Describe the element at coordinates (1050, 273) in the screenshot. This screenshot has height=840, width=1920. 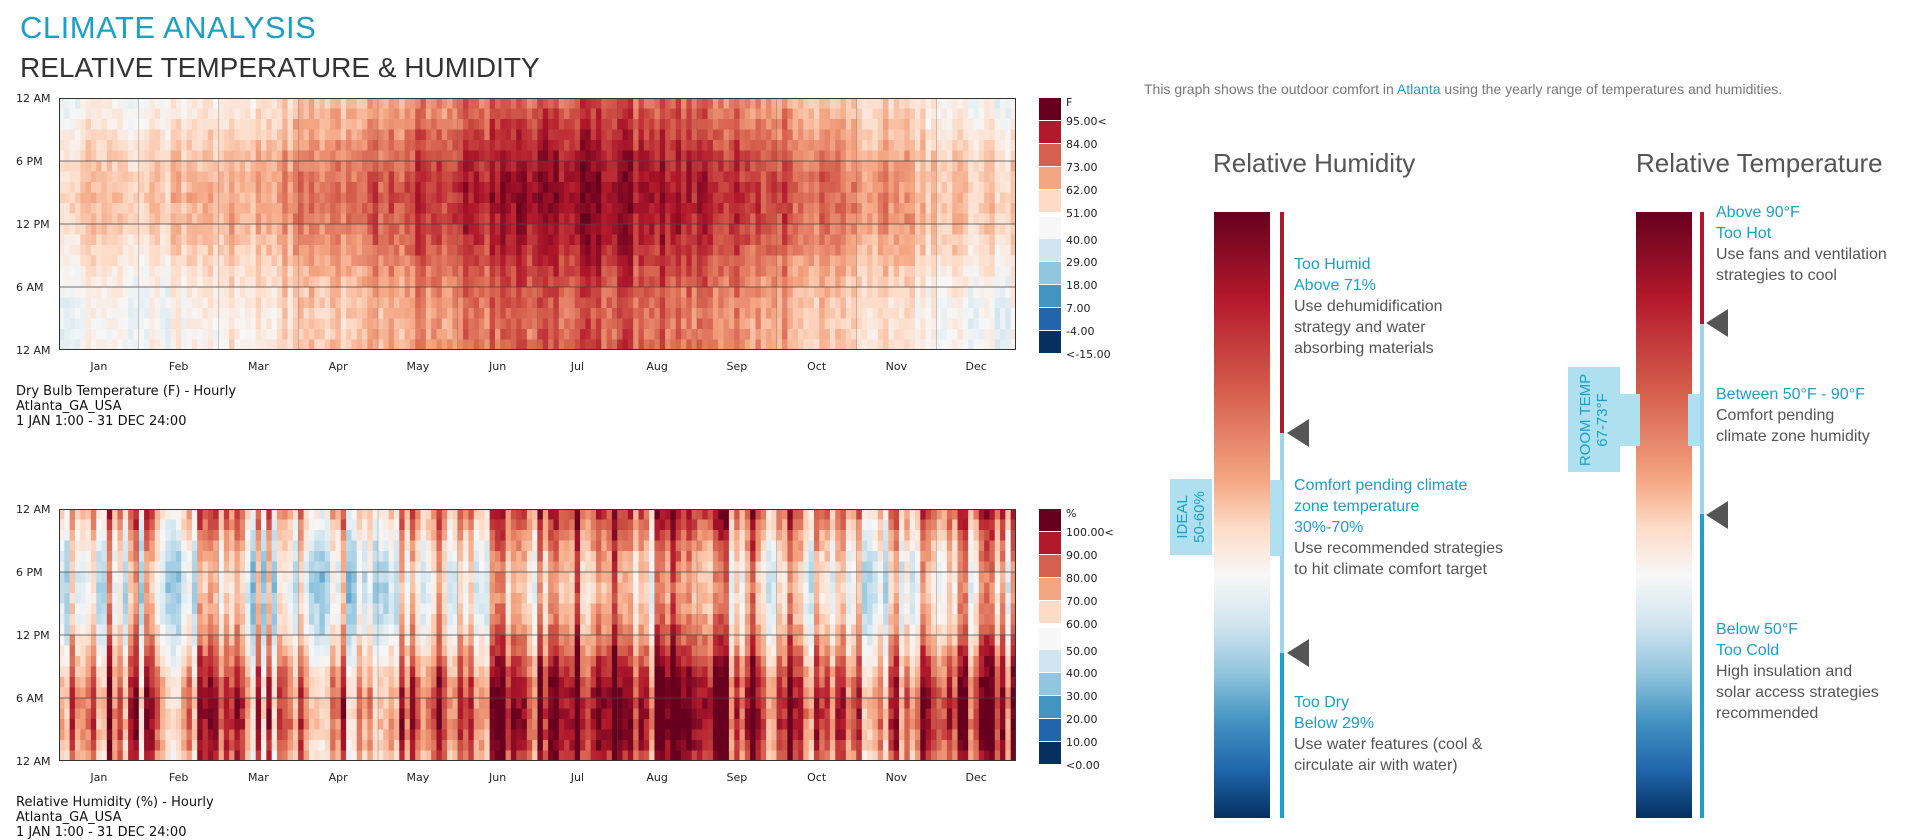
I see `legend-swatch` at that location.